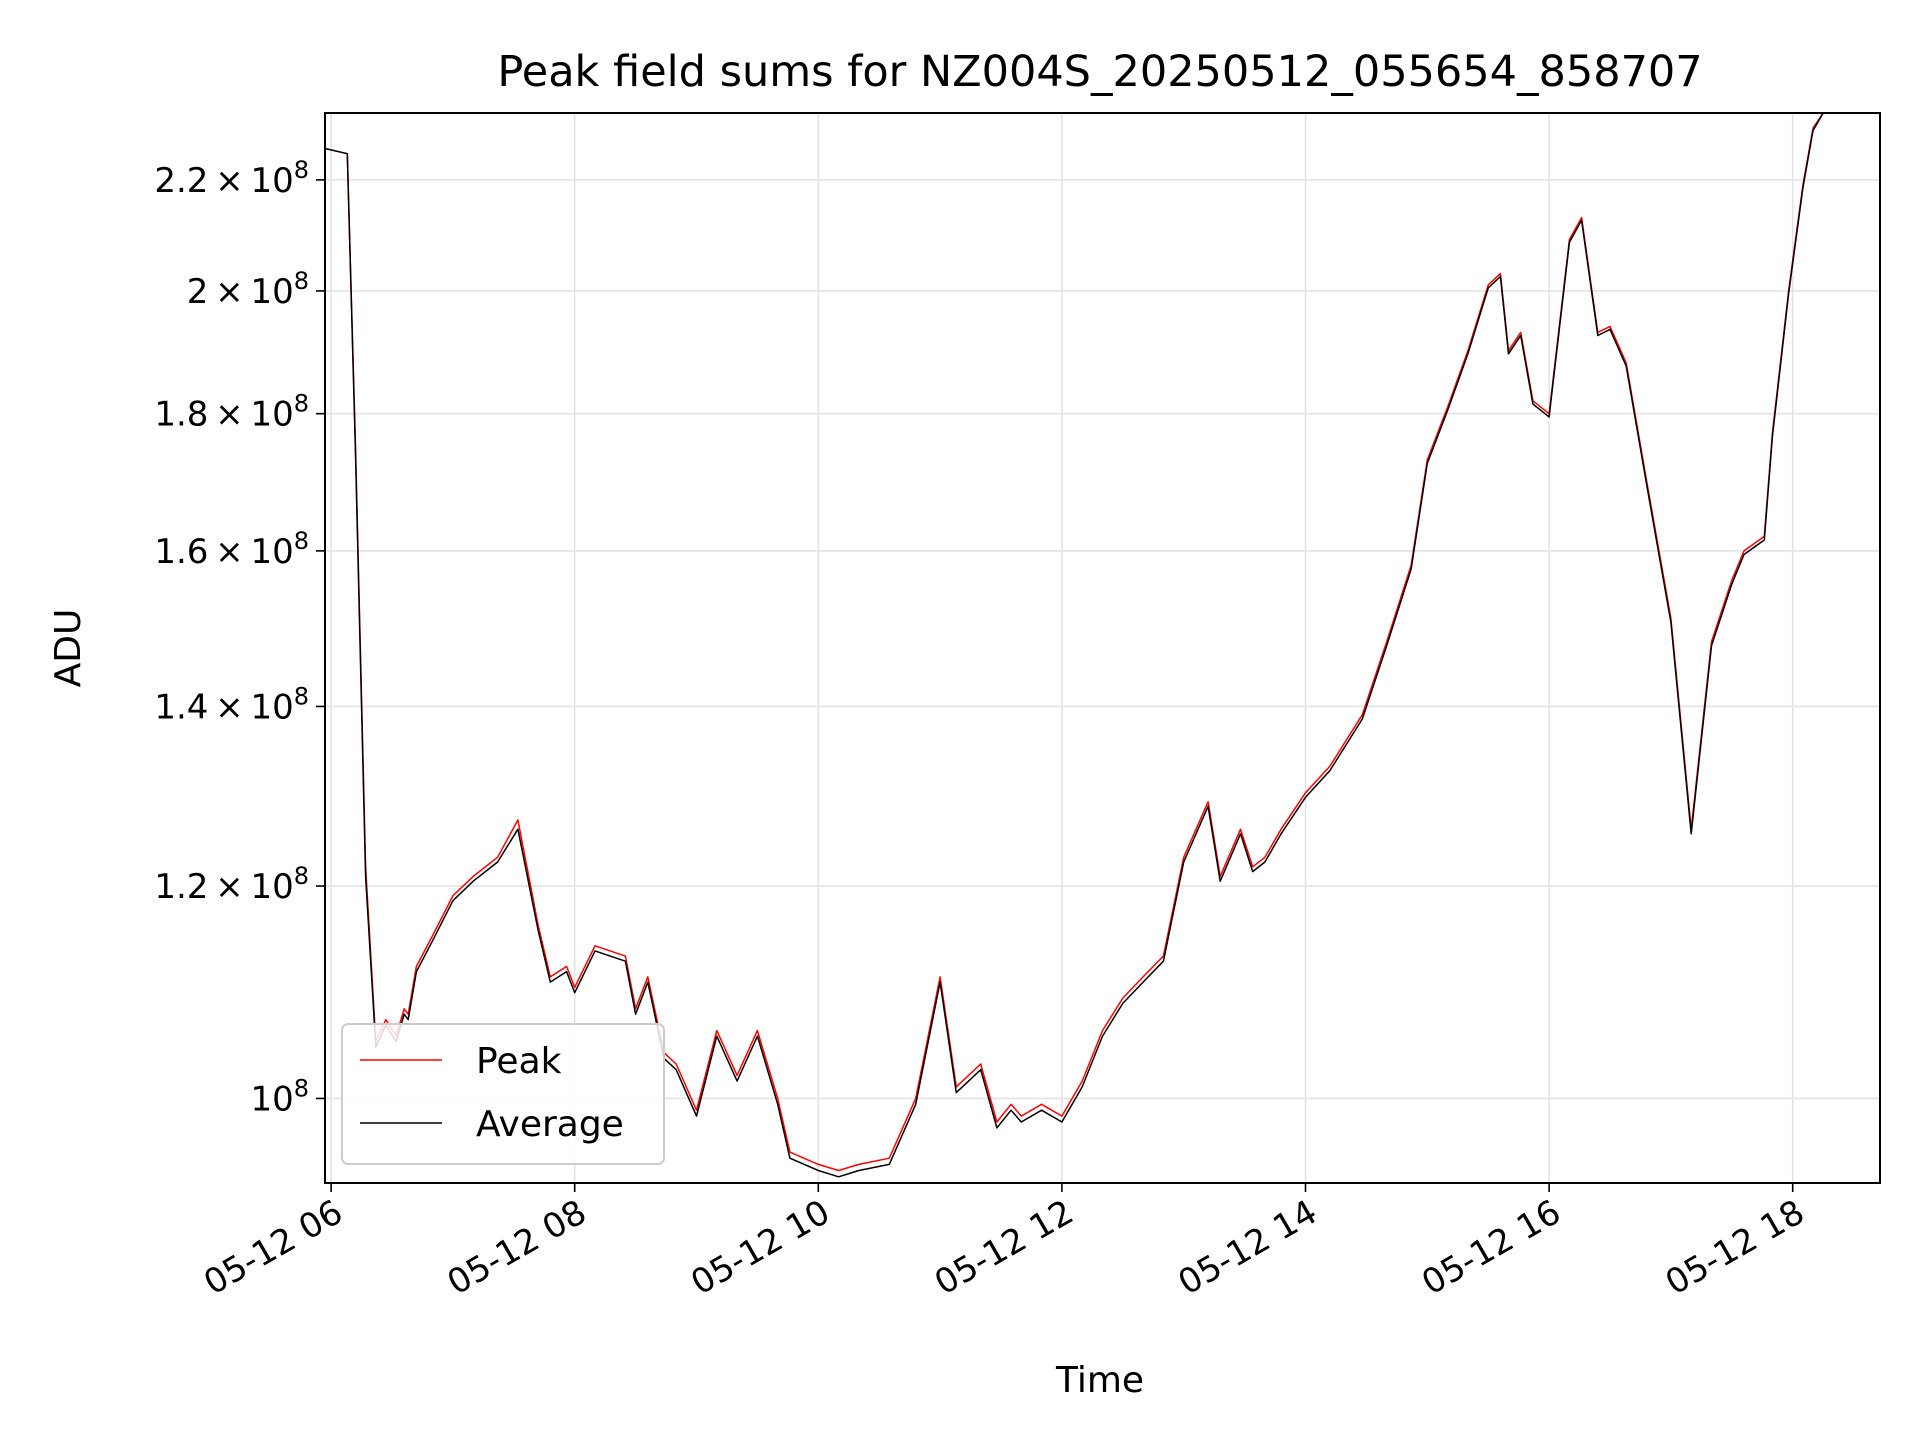 The height and width of the screenshot is (1440, 1920). Describe the element at coordinates (231, 549) in the screenshot. I see `y-tick-label: 1.6 × 108` at that location.